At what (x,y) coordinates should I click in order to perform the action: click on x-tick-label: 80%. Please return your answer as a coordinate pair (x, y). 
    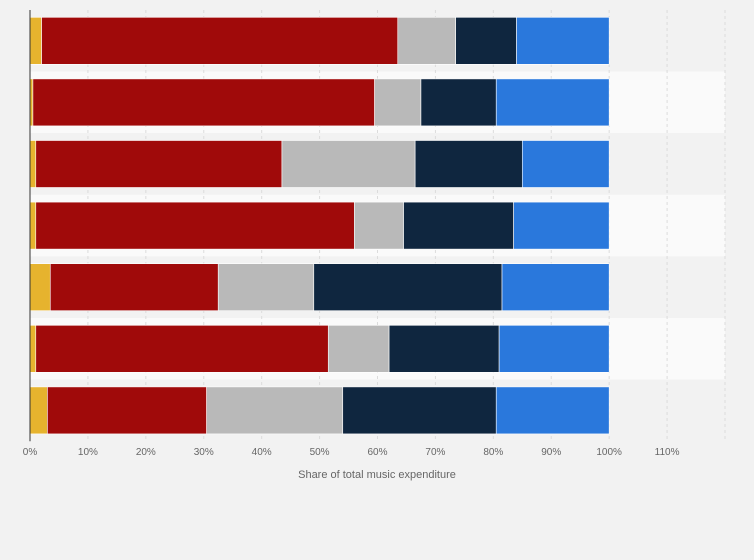
    Looking at the image, I should click on (493, 452).